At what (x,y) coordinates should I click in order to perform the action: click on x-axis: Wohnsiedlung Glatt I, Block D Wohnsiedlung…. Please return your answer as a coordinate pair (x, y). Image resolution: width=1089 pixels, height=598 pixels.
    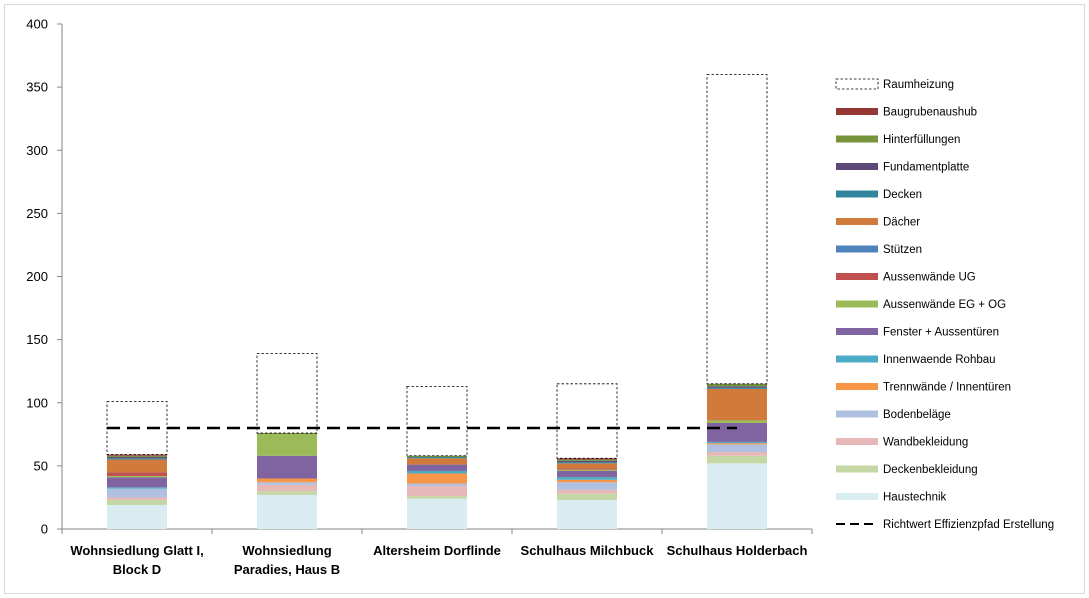
    Looking at the image, I should click on (437, 552).